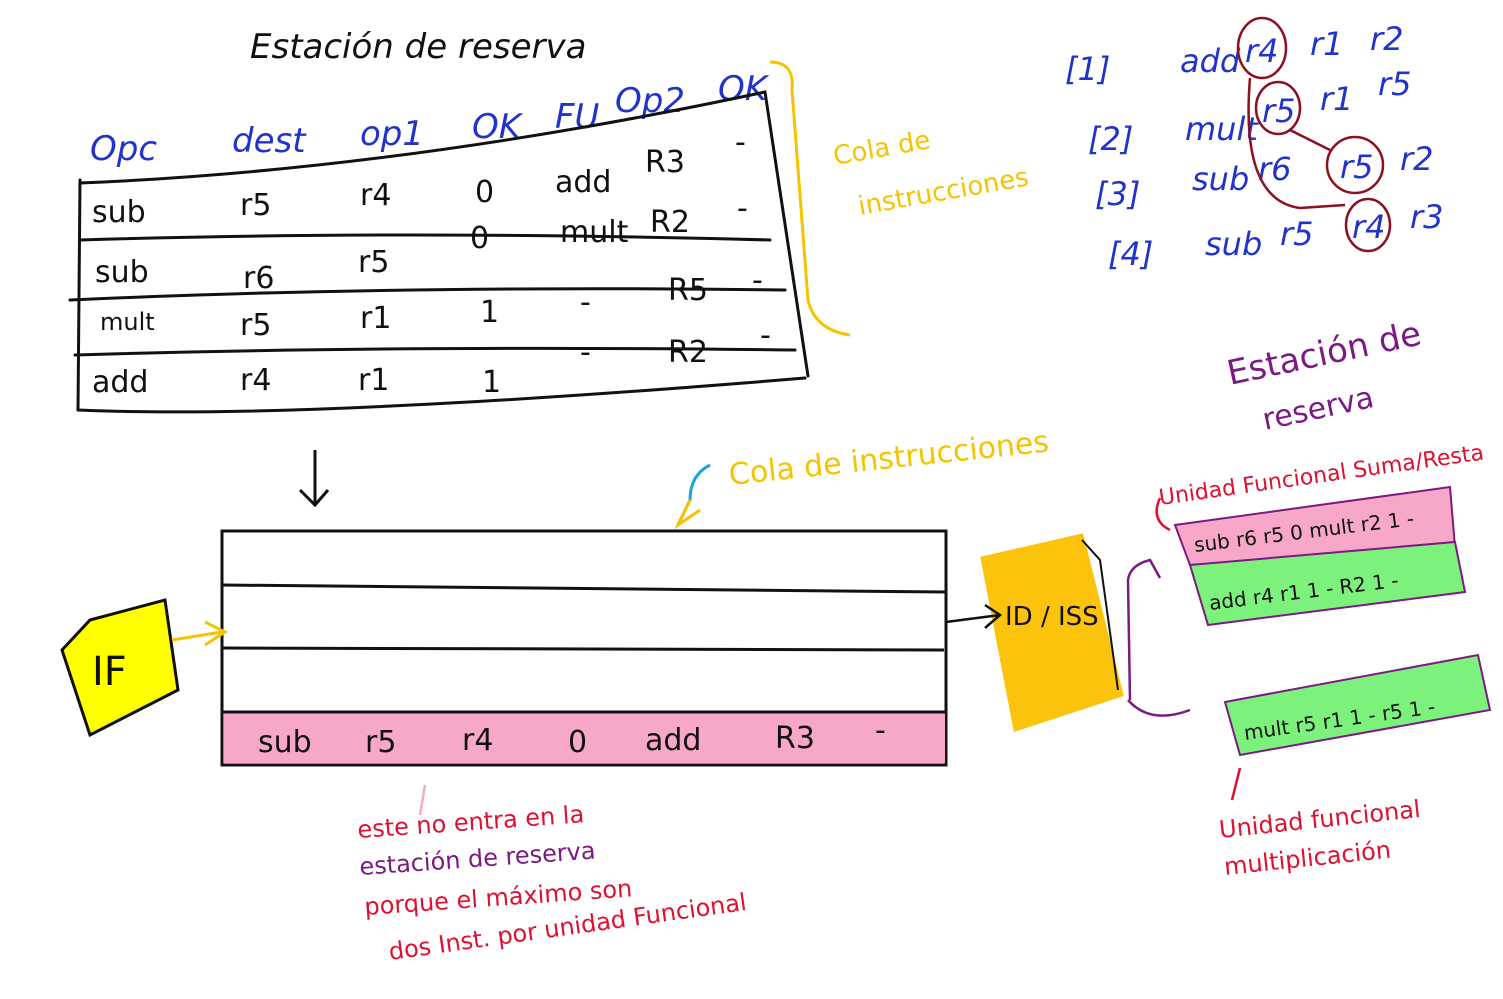  I want to click on instr-index: [3], so click(1117, 194).